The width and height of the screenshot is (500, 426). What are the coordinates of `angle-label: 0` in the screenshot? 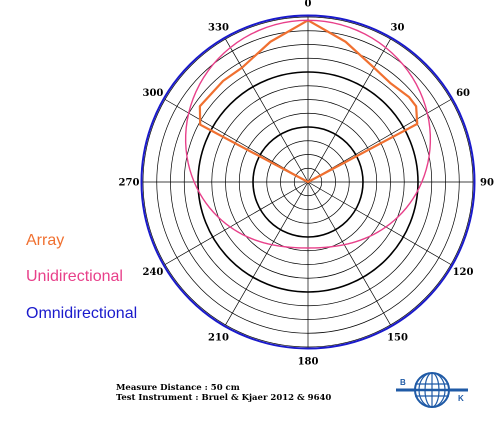 It's located at (308, 4).